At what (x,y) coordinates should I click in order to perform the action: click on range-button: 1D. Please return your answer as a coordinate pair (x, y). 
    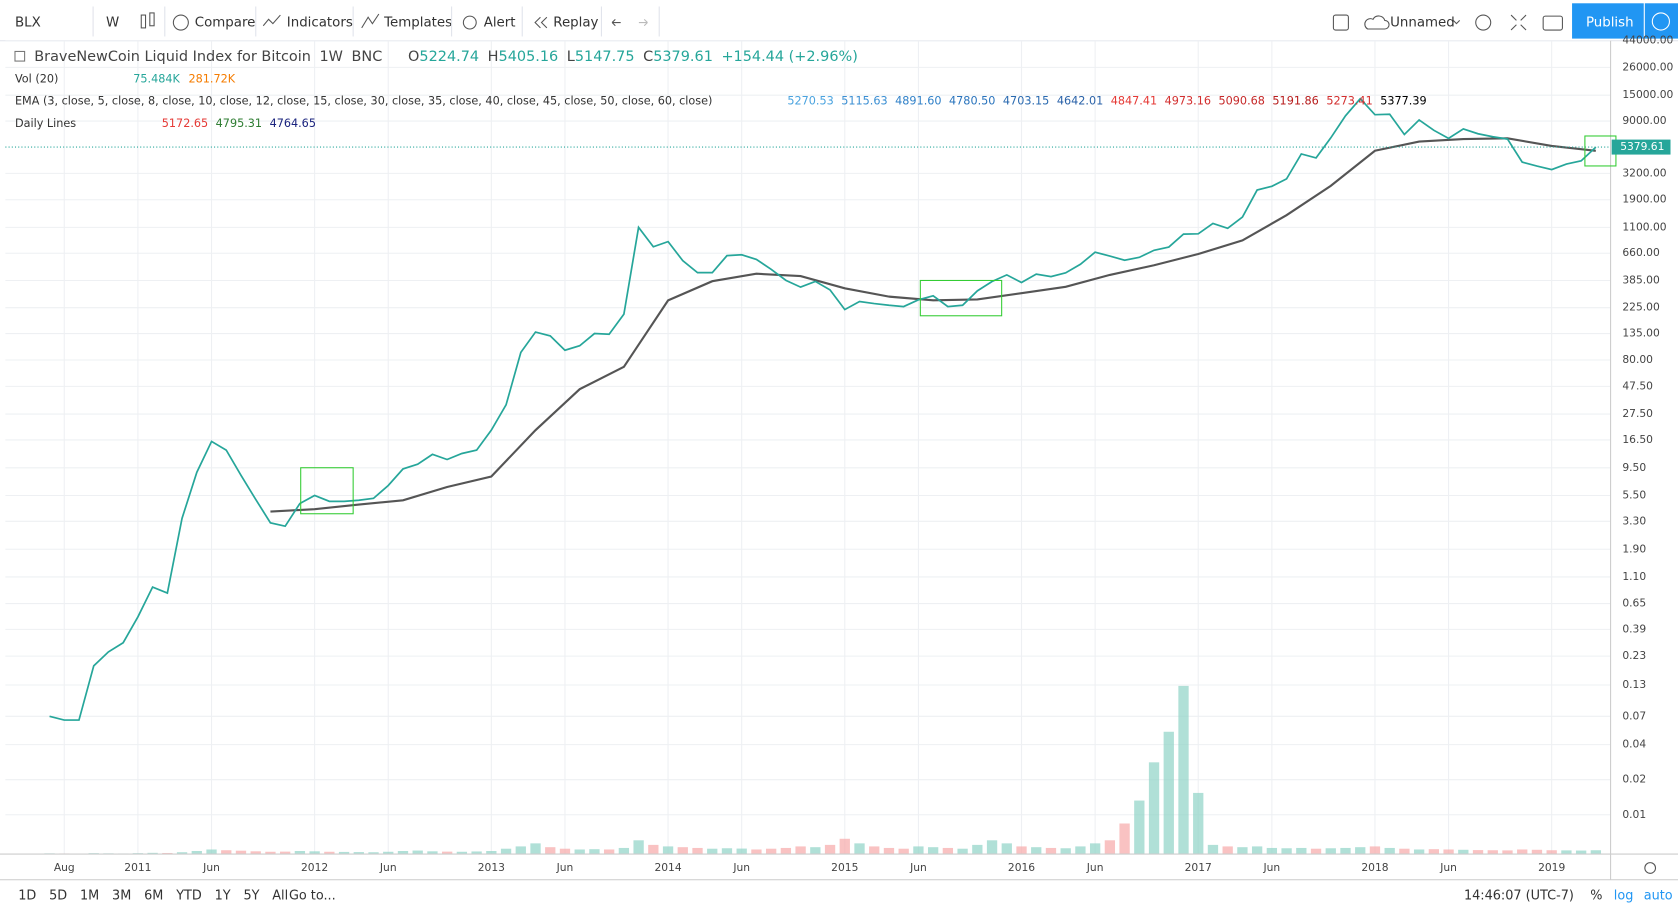
    Looking at the image, I should click on (27, 895).